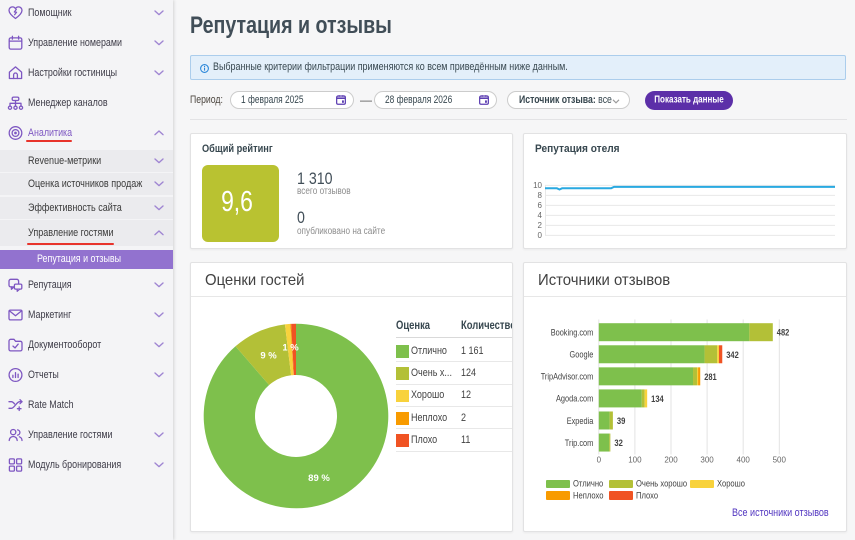 The image size is (855, 540). What do you see at coordinates (290, 348) in the screenshot?
I see `svg-text: 1 %` at bounding box center [290, 348].